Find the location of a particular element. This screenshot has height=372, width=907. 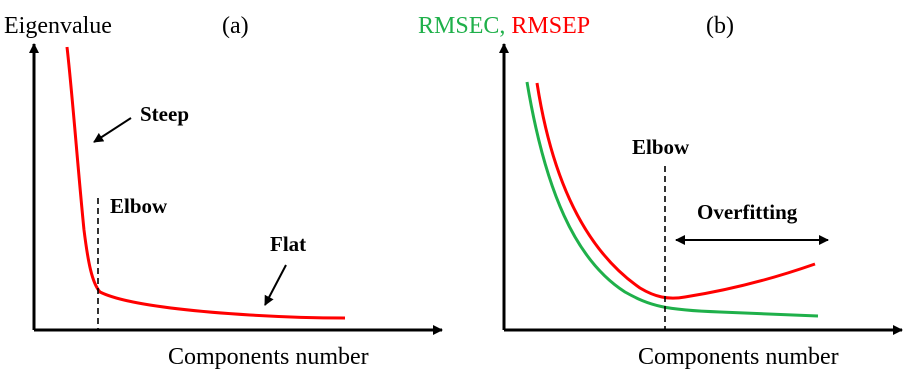

panel-a-elbow-label: Elbow is located at coordinates (139, 206).